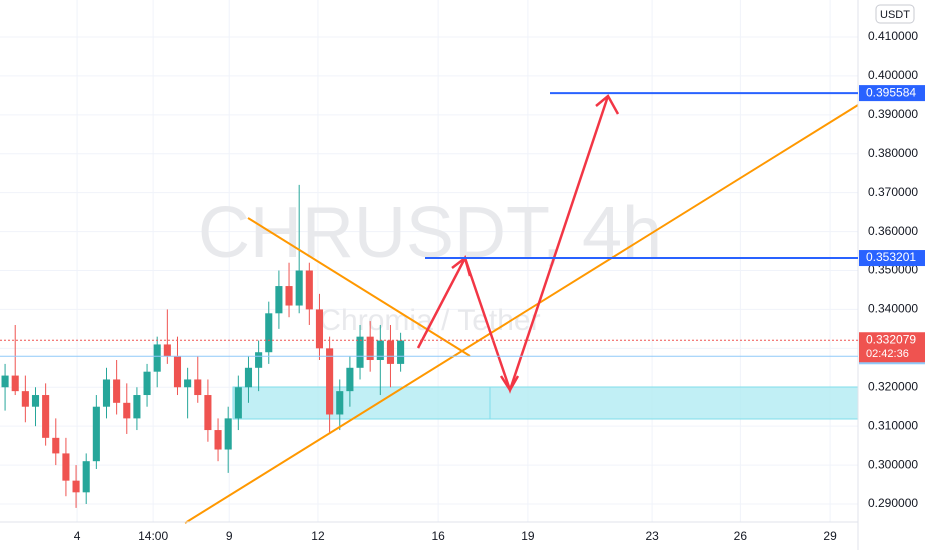 The width and height of the screenshot is (932, 550). I want to click on x-tick-label: 23, so click(652, 536).